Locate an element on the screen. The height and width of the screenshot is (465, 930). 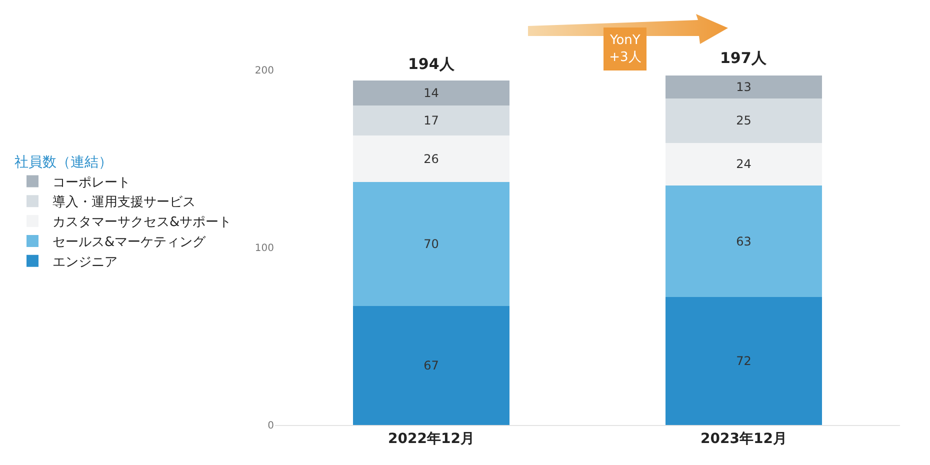
x-tick-label: 2022年12月 is located at coordinates (431, 438).